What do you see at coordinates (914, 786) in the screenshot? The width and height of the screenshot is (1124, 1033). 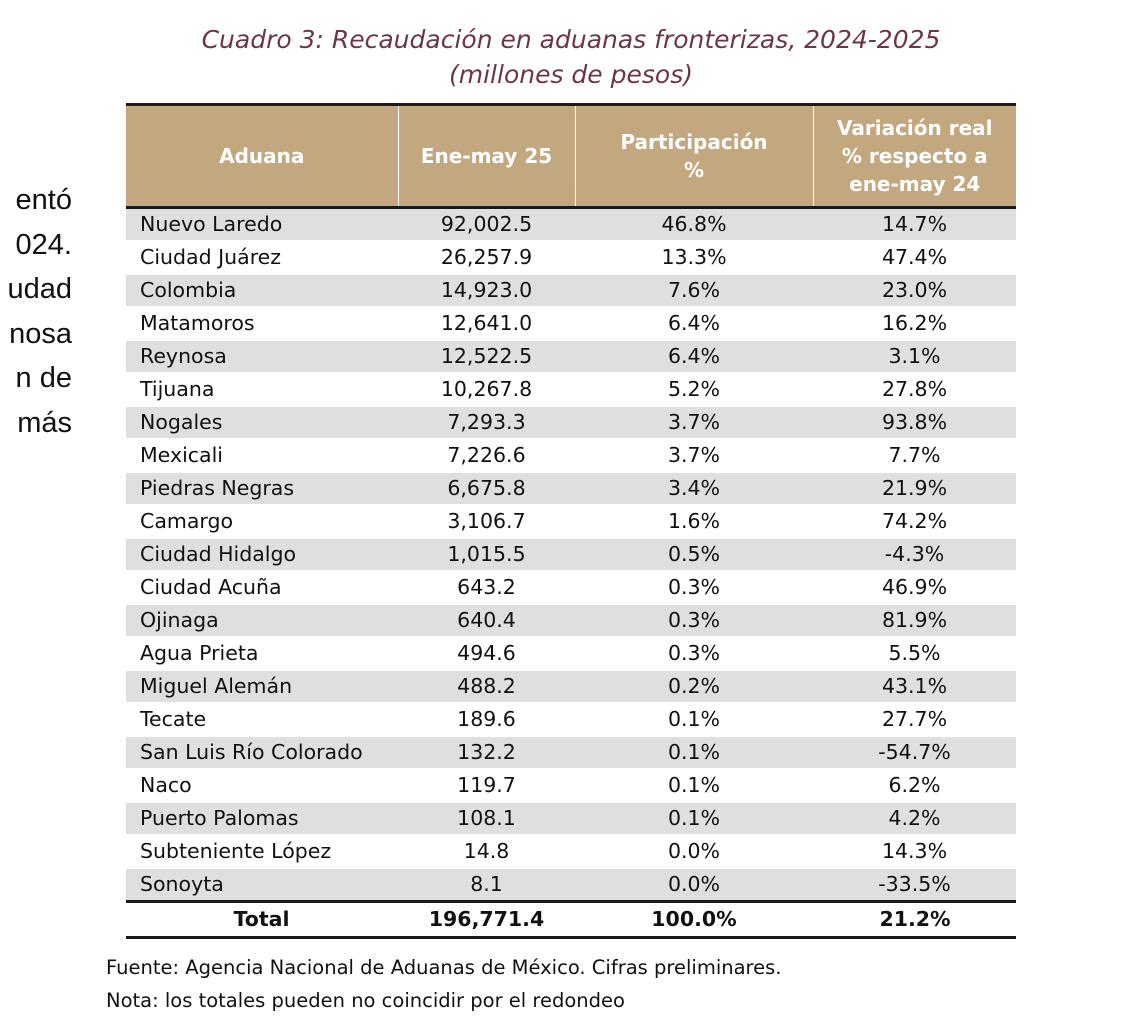 I see `cell-variacion-real: 6.2%` at bounding box center [914, 786].